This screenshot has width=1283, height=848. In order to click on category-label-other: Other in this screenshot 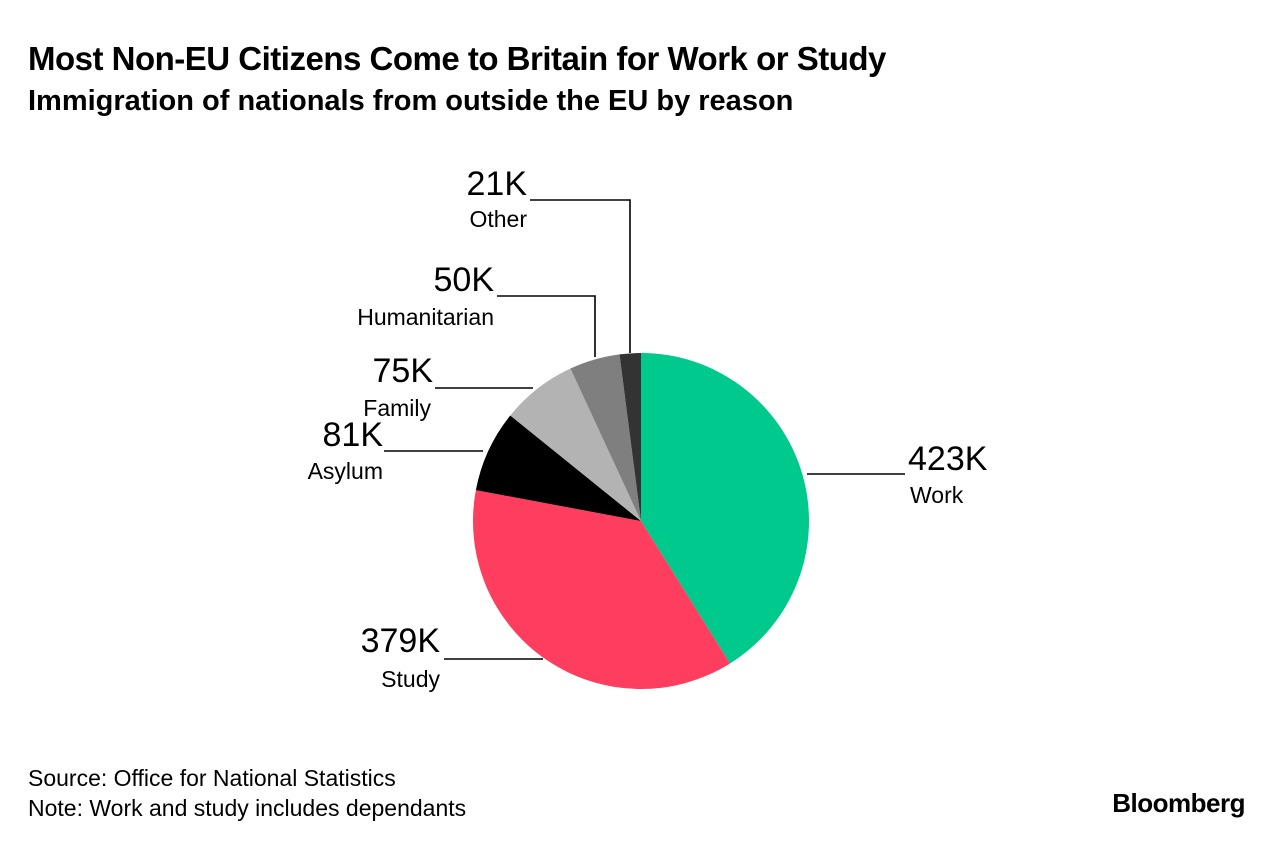, I will do `click(498, 219)`.